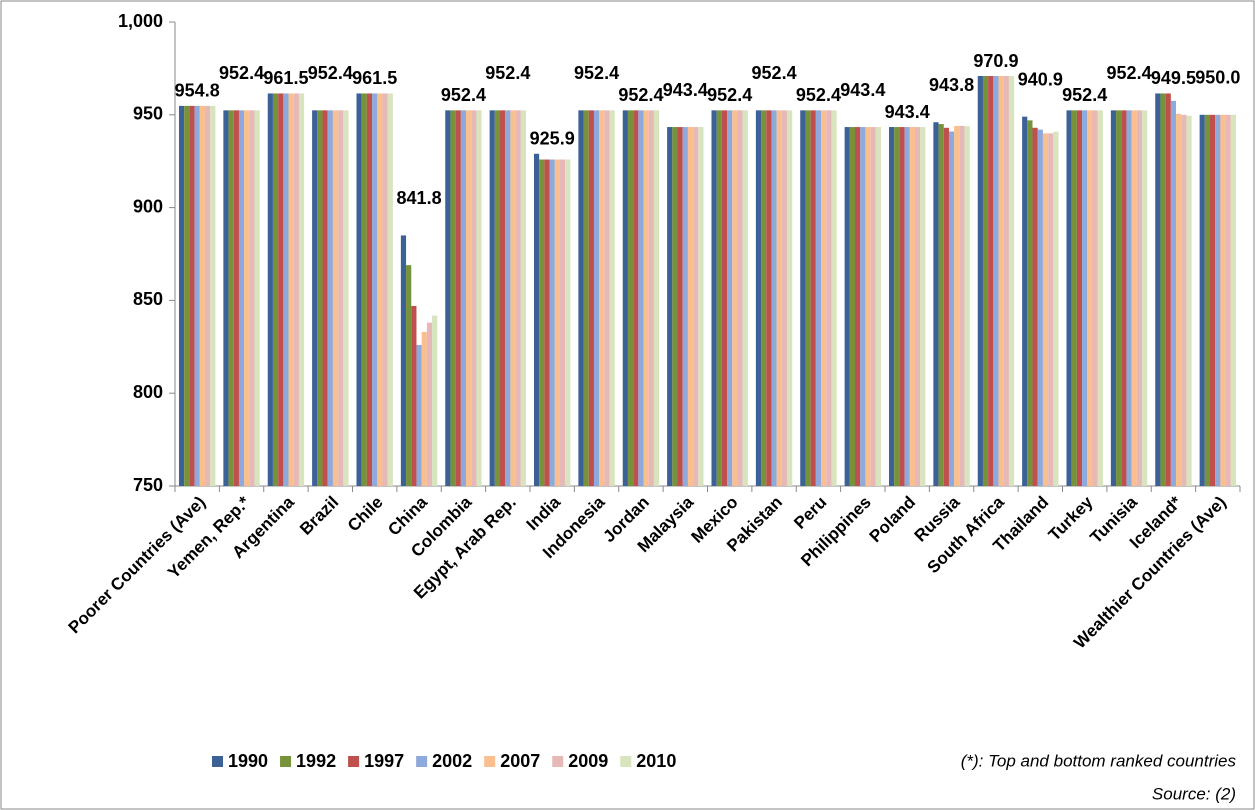 The image size is (1255, 810). I want to click on legend-label: 1990, so click(248, 761).